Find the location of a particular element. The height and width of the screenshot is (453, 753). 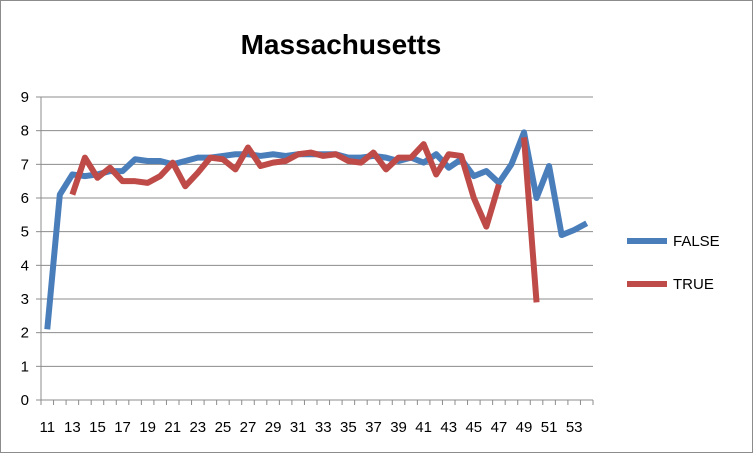

x-tick-label: 23 is located at coordinates (197, 427).